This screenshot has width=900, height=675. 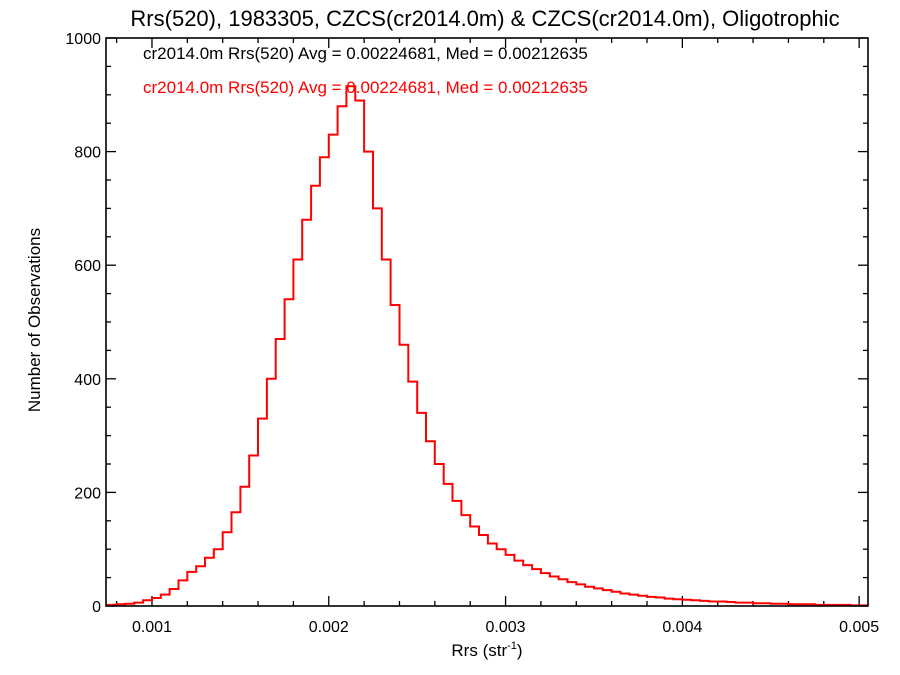 What do you see at coordinates (87, 380) in the screenshot?
I see `y-tick-label: 400` at bounding box center [87, 380].